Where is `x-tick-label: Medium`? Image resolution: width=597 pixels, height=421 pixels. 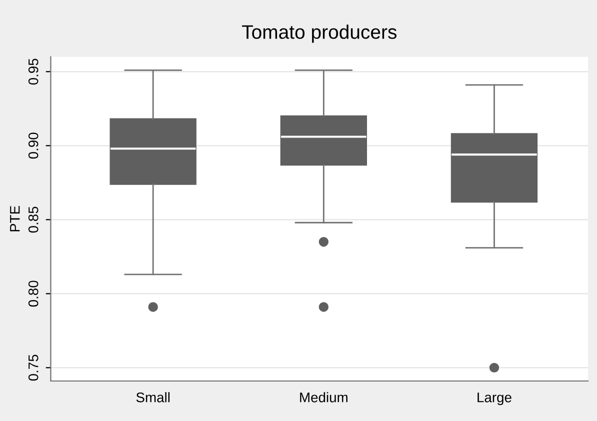
x-tick-label: Medium is located at coordinates (324, 397).